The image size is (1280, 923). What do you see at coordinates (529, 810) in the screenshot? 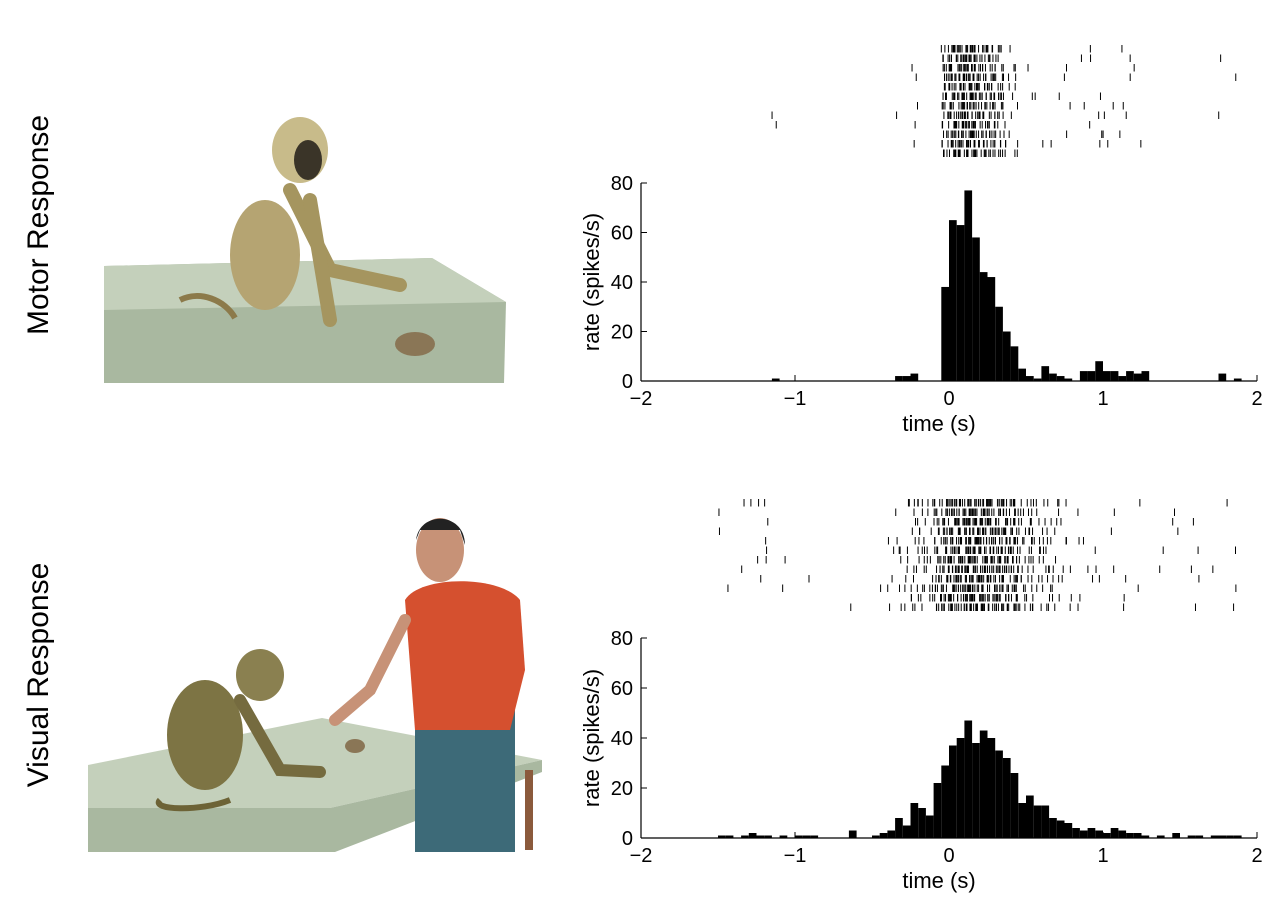
I see `table-leg` at bounding box center [529, 810].